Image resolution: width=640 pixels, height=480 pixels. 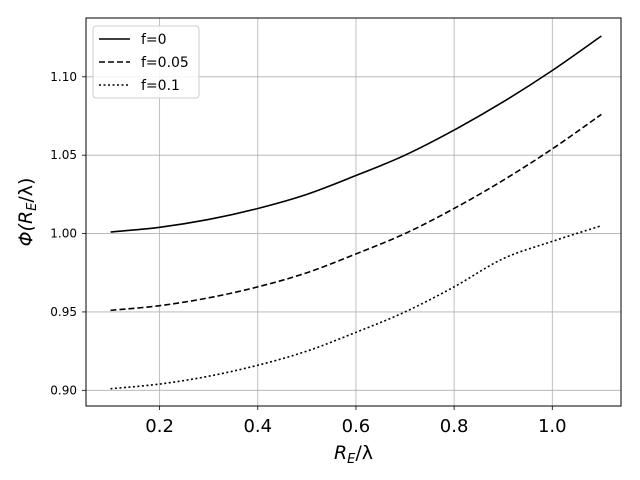 What do you see at coordinates (552, 426) in the screenshot?
I see `x-tick-label: 1.0` at bounding box center [552, 426].